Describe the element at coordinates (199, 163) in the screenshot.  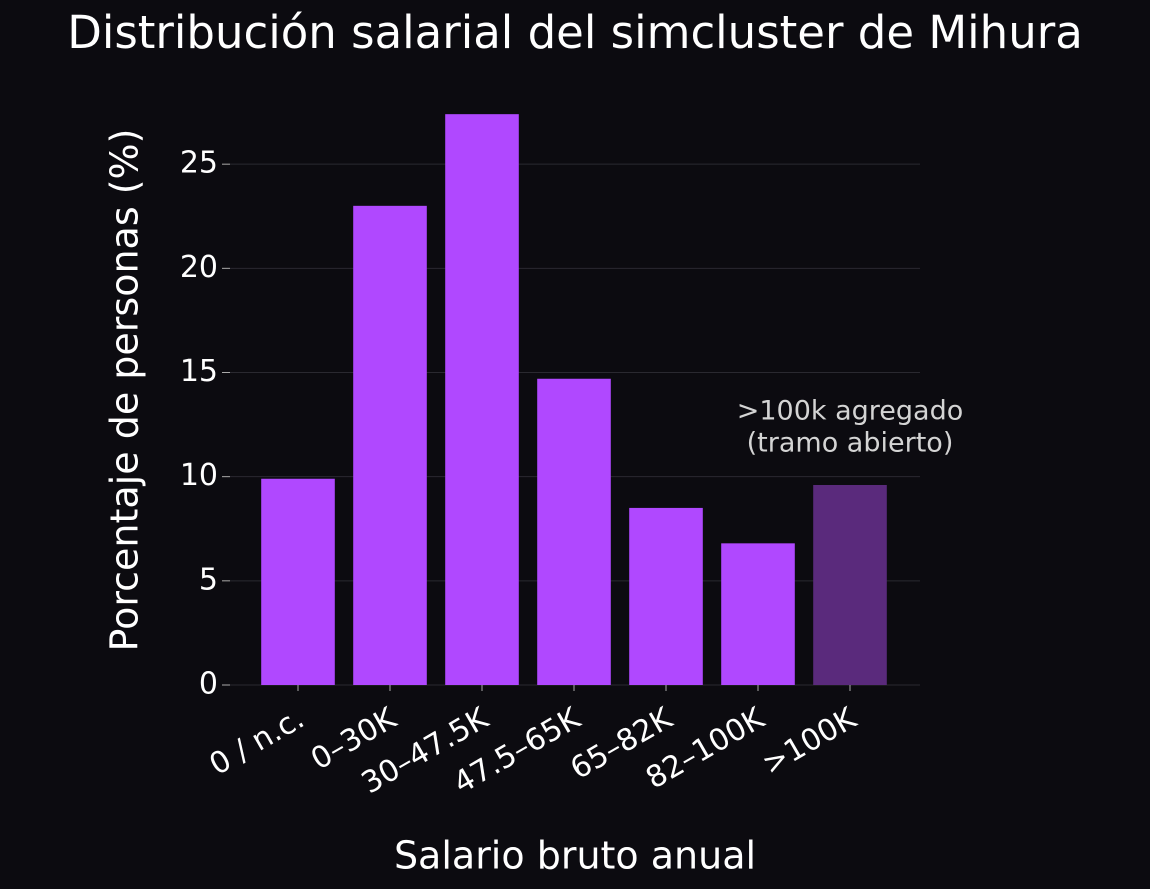
I see `y-tick-label: 25` at that location.